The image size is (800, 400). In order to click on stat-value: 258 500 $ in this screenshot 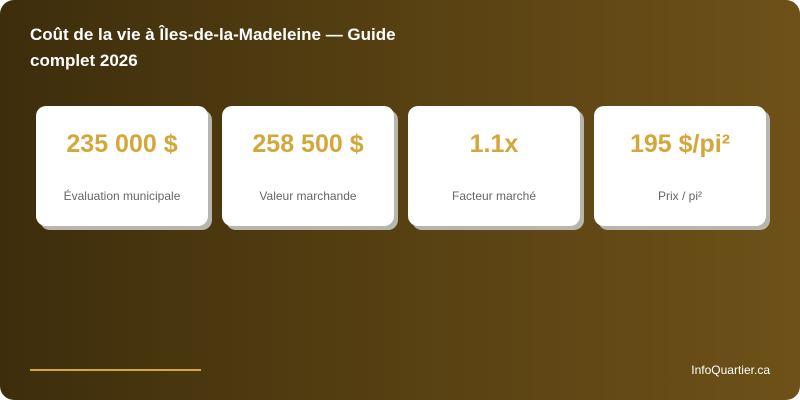, I will do `click(308, 144)`.